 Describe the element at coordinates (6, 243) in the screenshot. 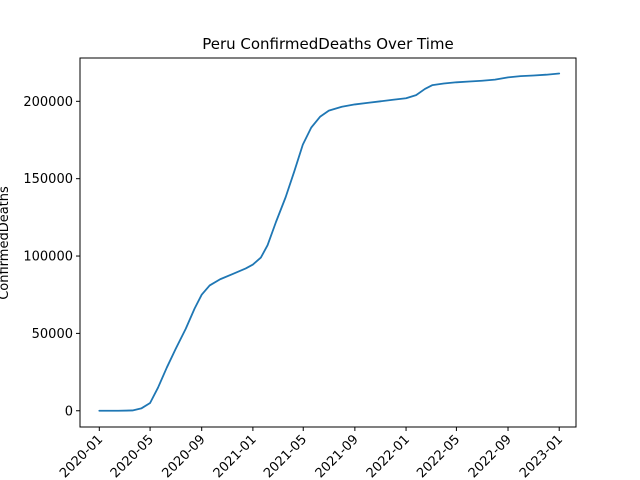

I see `y-axis-label: ConfirmedDeaths` at that location.